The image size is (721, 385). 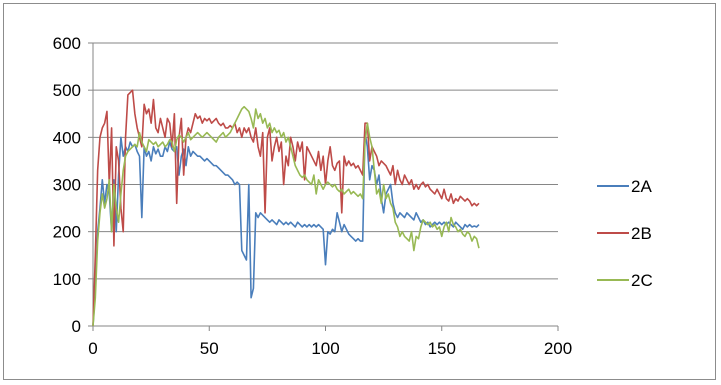 I want to click on legend-label-2a: 2A, so click(x=641, y=186).